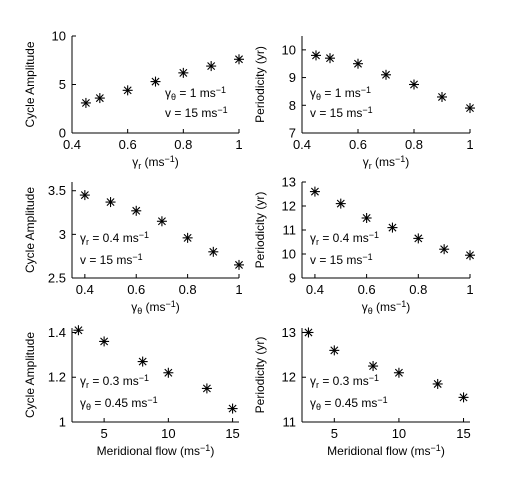 The image size is (526, 480). Describe the element at coordinates (57, 190) in the screenshot. I see `y-tick-label: 3.5` at that location.